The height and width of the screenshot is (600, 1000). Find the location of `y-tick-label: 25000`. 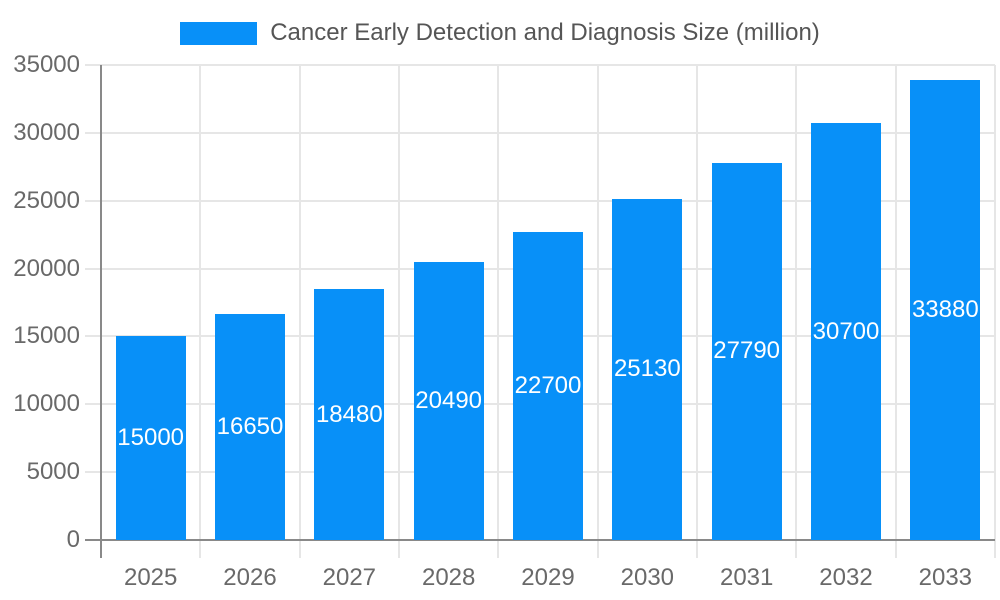

y-tick-label: 25000 is located at coordinates (46, 200).